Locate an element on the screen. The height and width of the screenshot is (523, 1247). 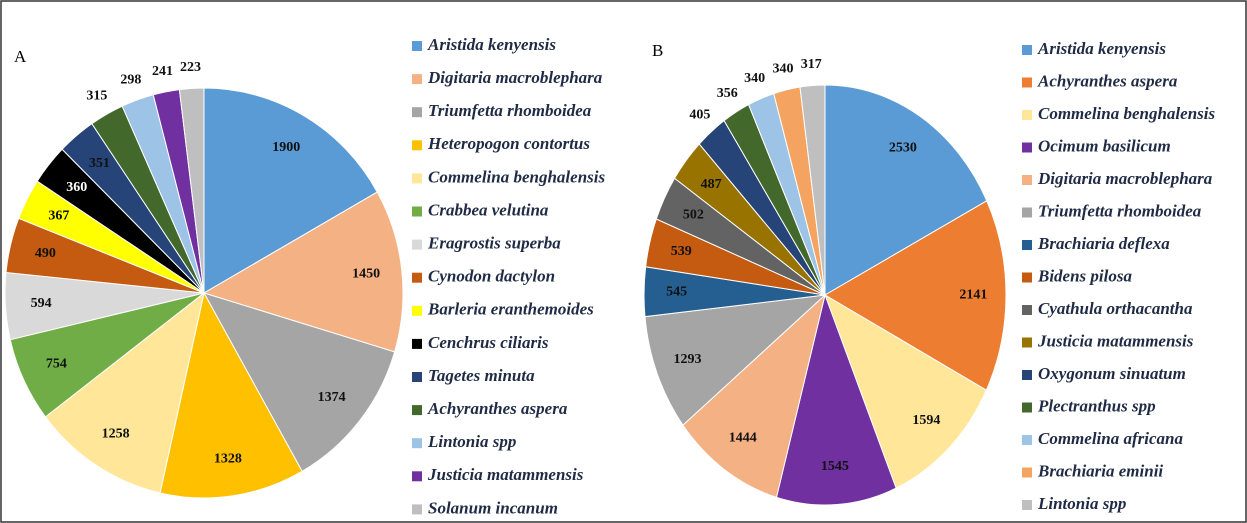
slice-label: 502 is located at coordinates (693, 215).